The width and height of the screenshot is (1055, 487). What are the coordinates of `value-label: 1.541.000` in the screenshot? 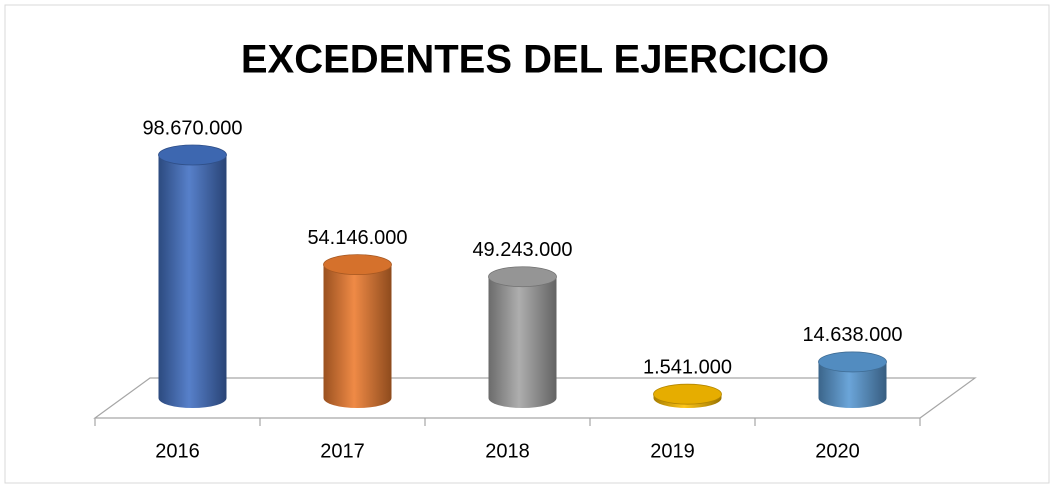 It's located at (687, 367).